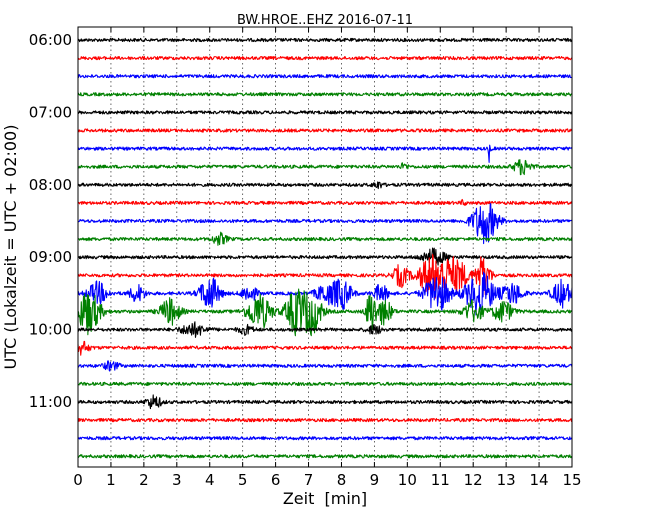  I want to click on x-tick-label: 6, so click(276, 480).